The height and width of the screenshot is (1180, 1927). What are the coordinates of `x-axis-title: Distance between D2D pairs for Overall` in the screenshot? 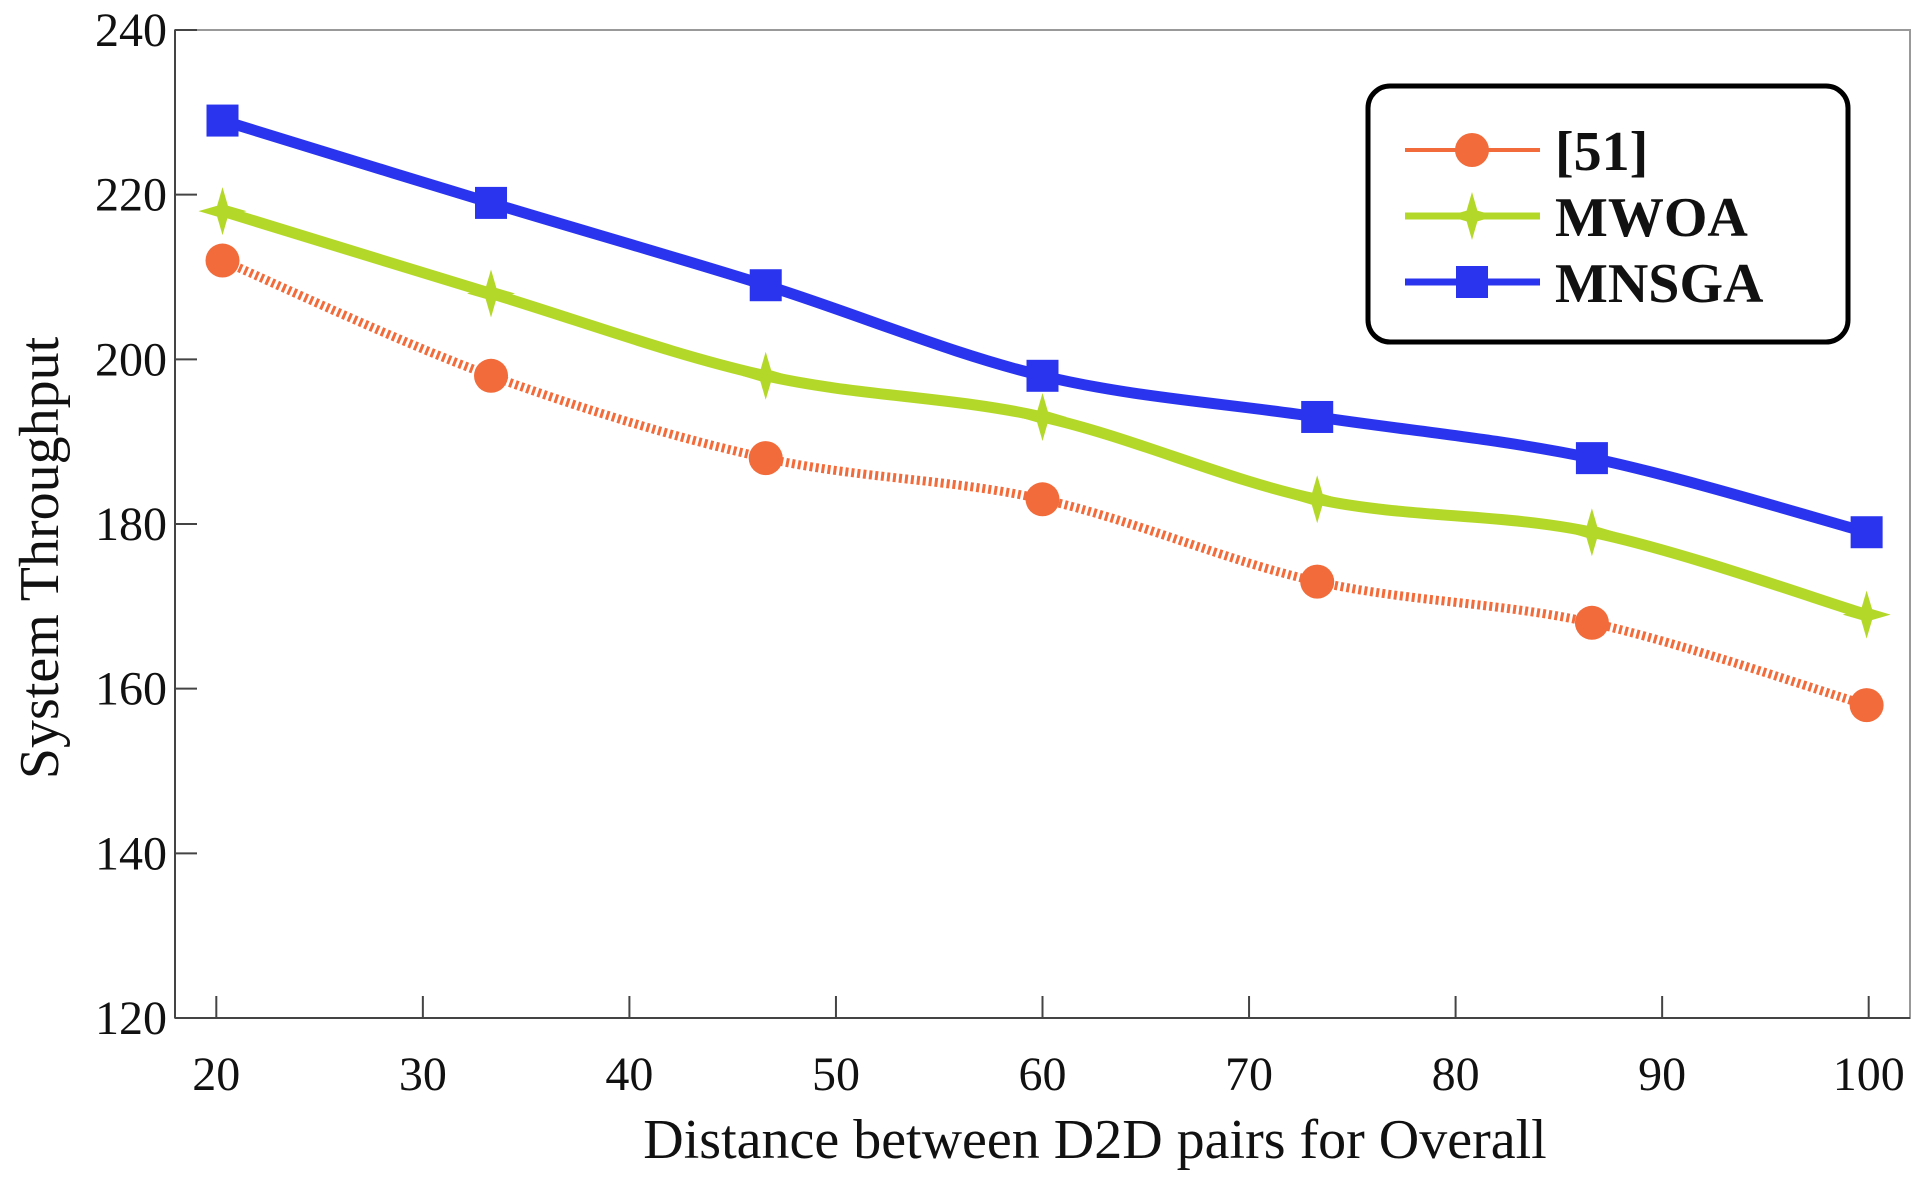 It's located at (1094, 1140).